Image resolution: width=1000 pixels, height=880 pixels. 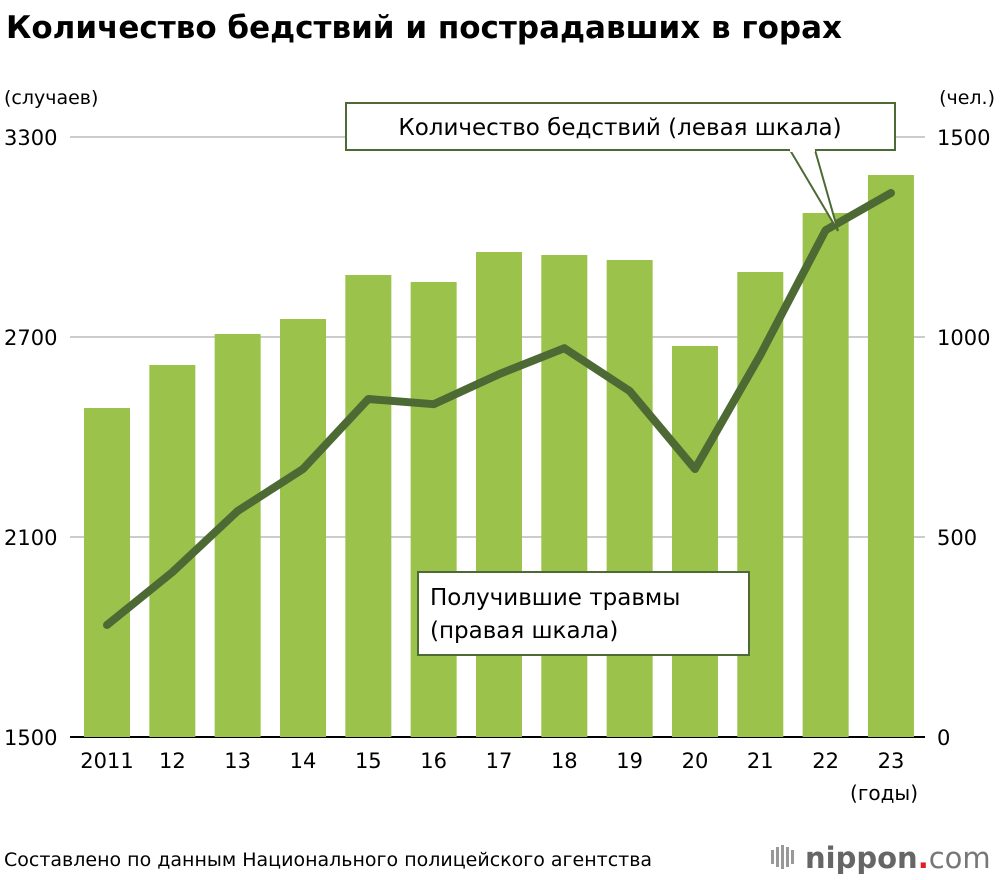 I want to click on right-axis-label: (чел.), so click(x=967, y=98).